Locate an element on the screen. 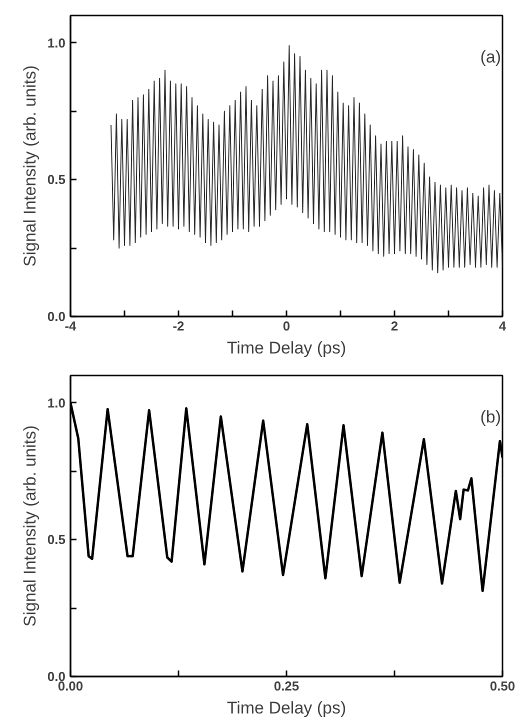 This screenshot has height=725, width=527. x-tick-label: -4 is located at coordinates (71, 326).